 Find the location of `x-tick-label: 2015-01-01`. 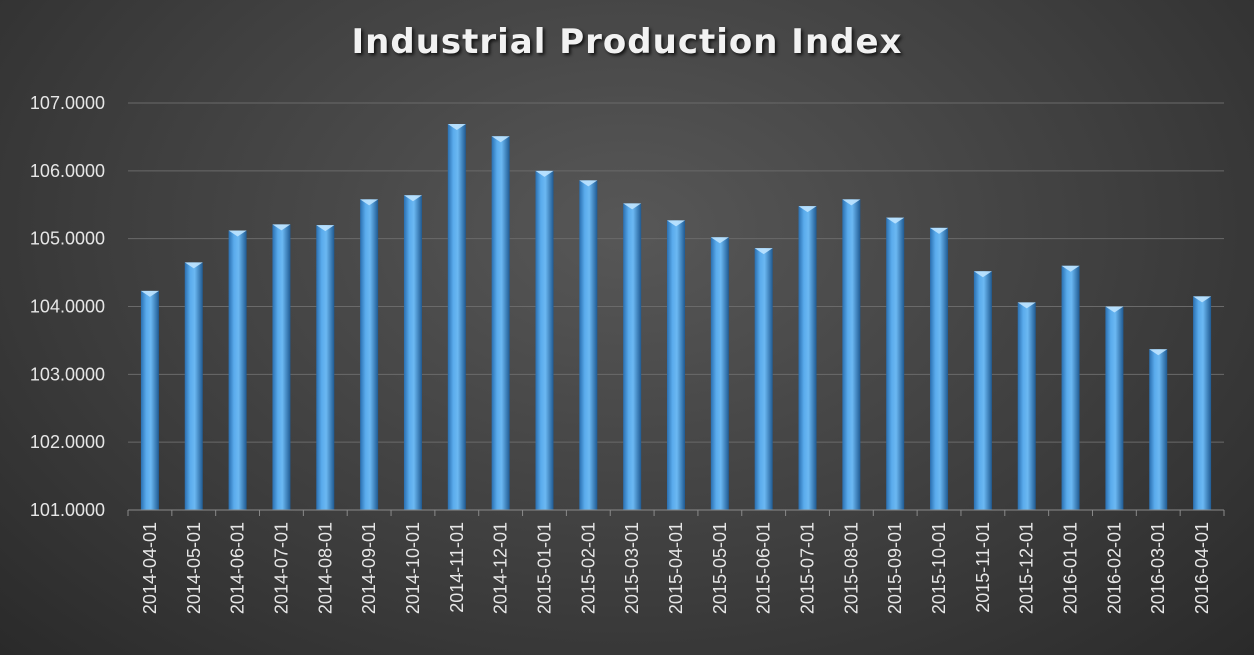

x-tick-label: 2015-01-01 is located at coordinates (544, 568).